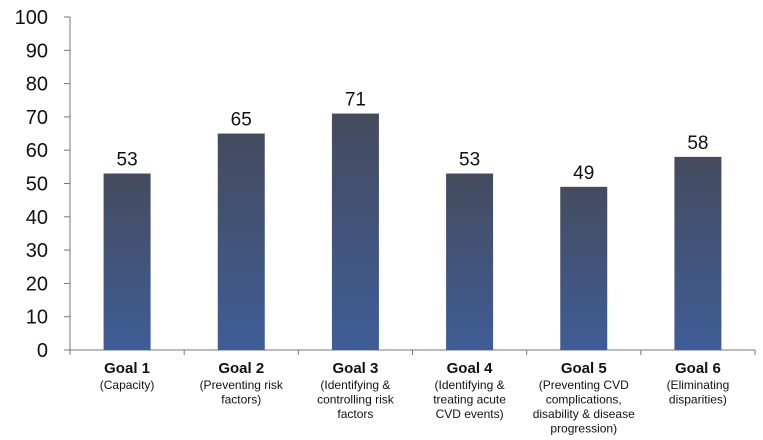  I want to click on category-description: disparities), so click(698, 400).